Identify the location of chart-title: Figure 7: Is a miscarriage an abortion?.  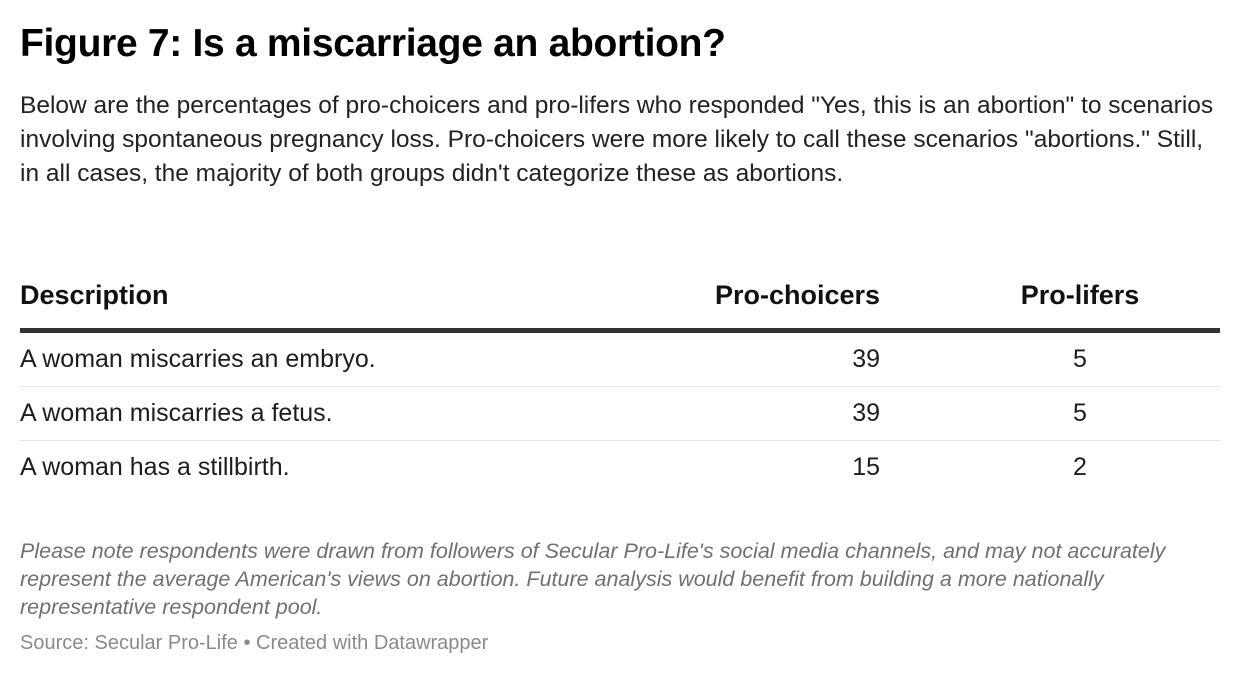
(373, 43).